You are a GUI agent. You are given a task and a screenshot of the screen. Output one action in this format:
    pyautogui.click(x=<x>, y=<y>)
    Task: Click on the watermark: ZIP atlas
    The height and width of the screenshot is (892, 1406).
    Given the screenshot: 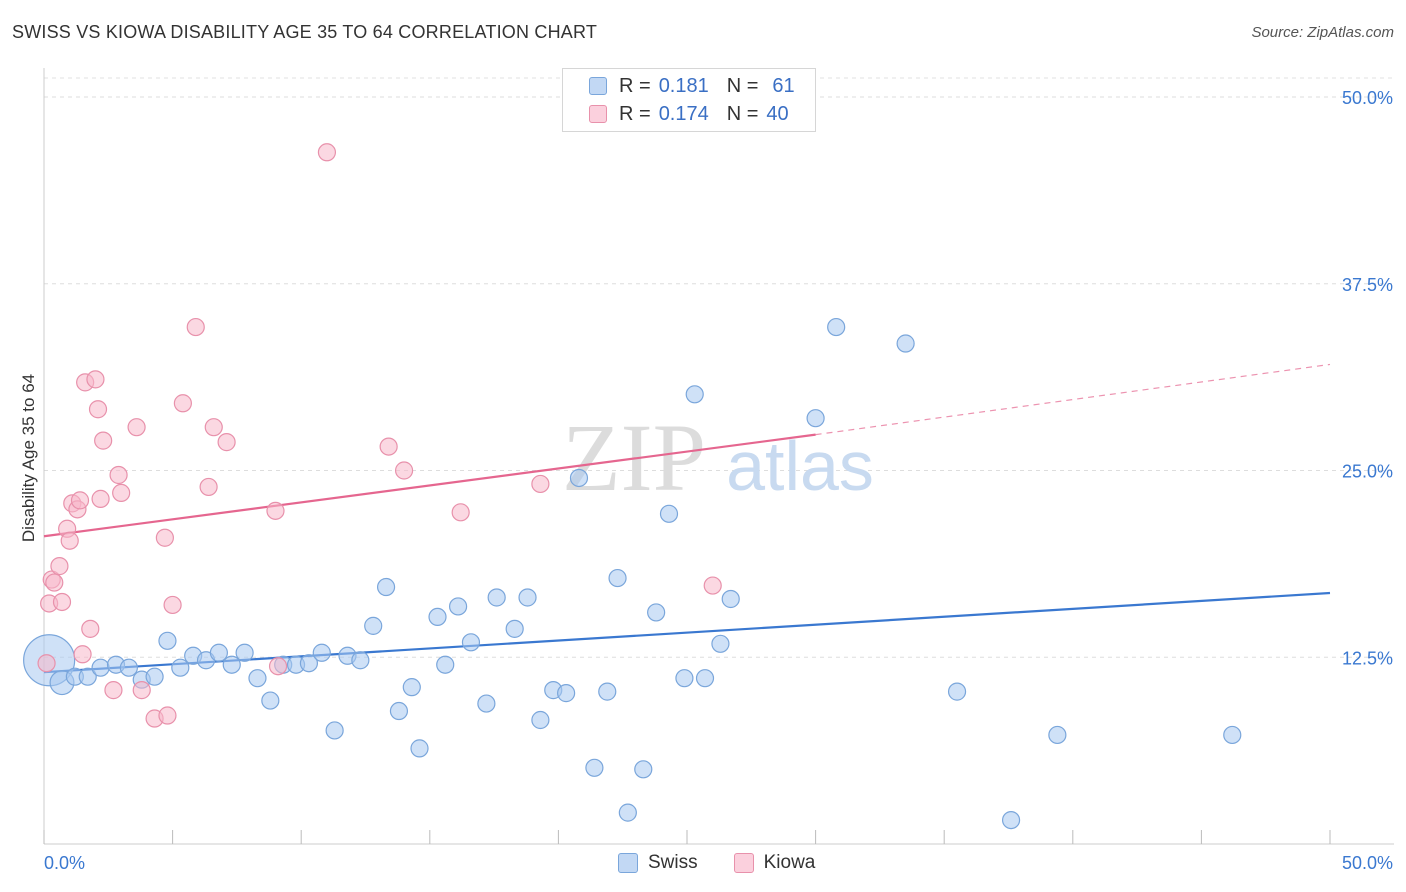 What is the action you would take?
    pyautogui.click(x=718, y=457)
    